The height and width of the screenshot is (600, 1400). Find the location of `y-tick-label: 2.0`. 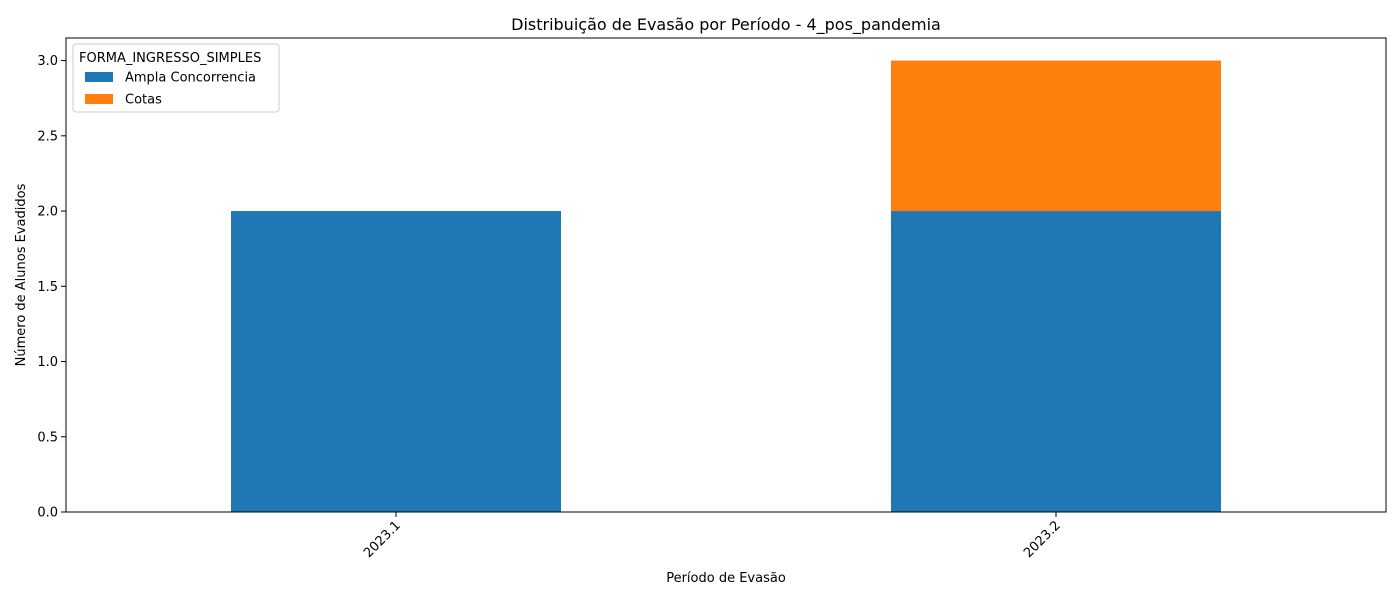

y-tick-label: 2.0 is located at coordinates (47, 212).